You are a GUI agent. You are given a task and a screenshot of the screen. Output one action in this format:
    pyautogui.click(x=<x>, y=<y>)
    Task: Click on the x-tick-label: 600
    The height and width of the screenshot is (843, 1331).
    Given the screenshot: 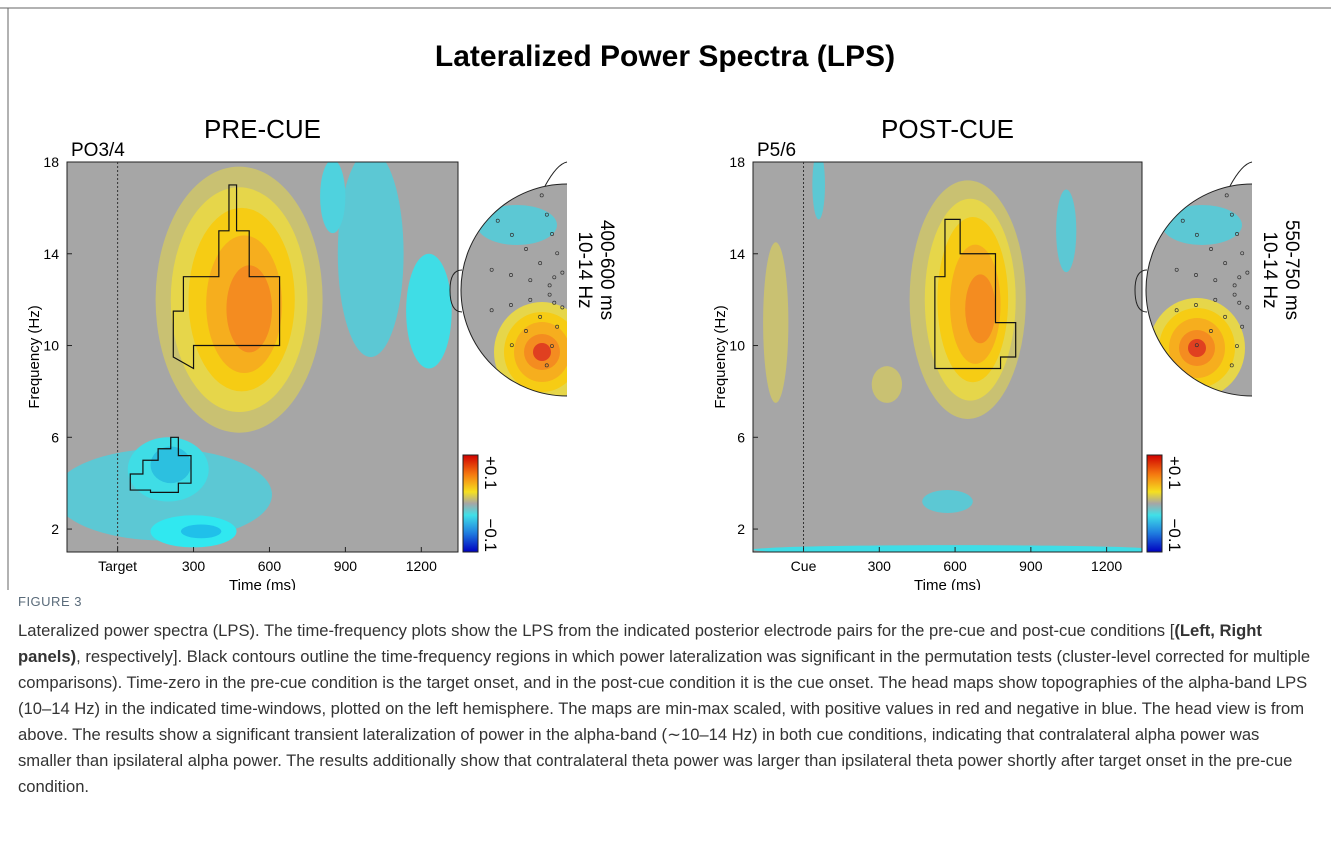 What is the action you would take?
    pyautogui.click(x=270, y=566)
    